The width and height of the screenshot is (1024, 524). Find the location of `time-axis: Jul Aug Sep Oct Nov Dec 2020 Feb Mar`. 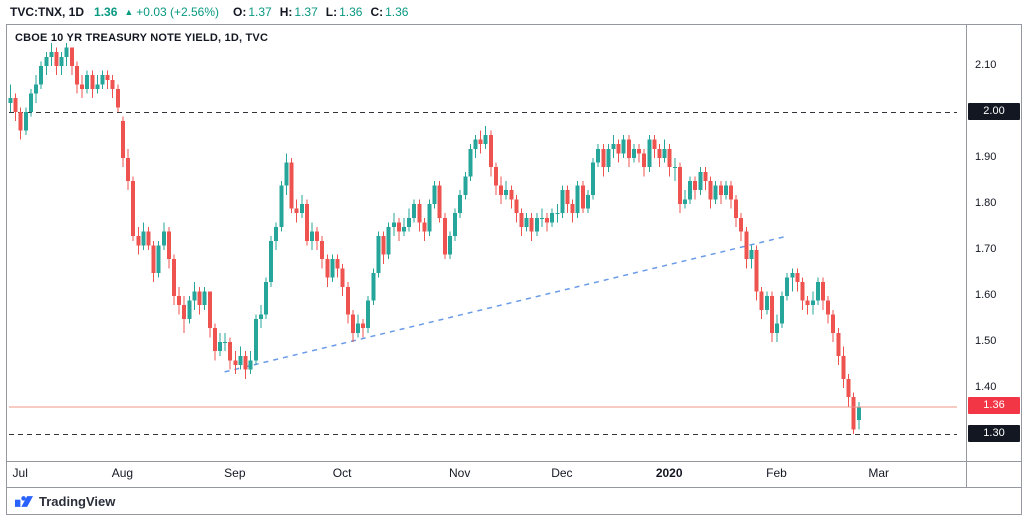

time-axis: Jul Aug Sep Oct Nov Dec 2020 Feb Mar is located at coordinates (486, 474).